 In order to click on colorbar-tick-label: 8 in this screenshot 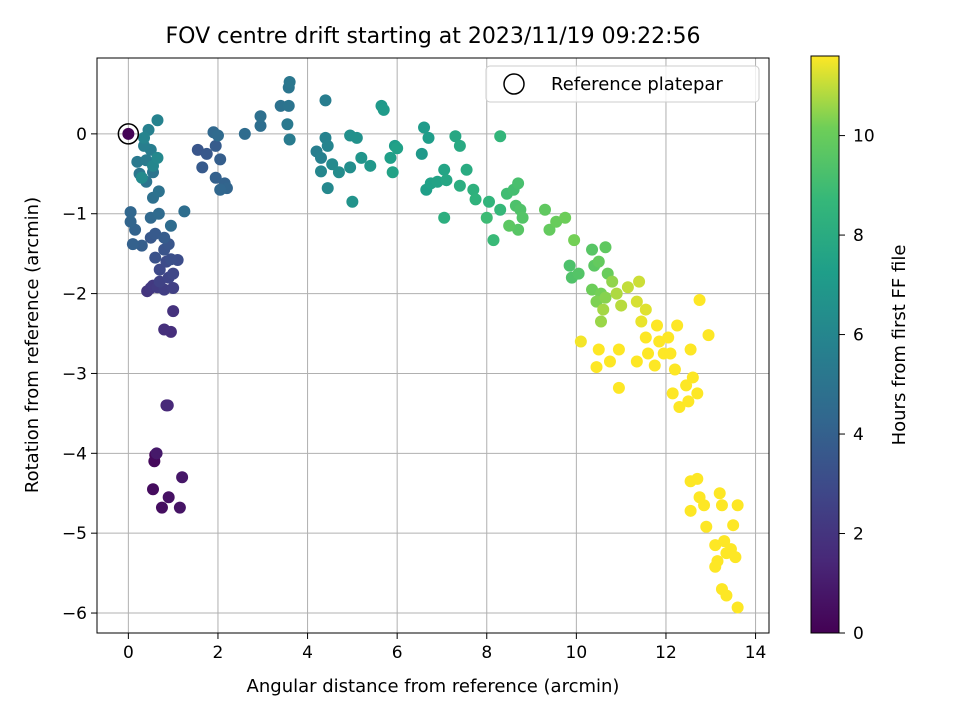, I will do `click(858, 236)`.